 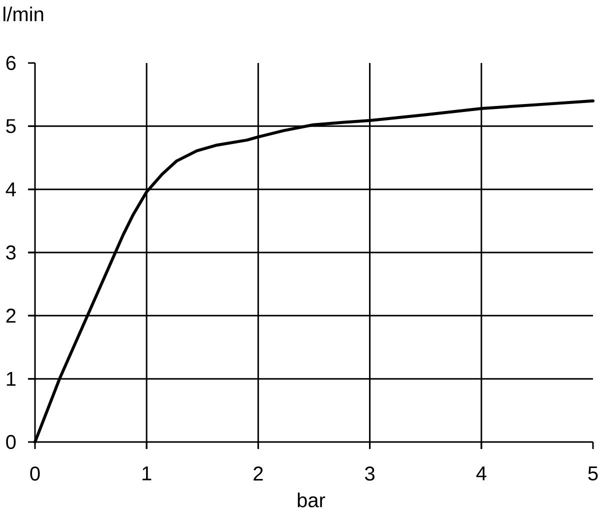 I want to click on x-tick-label: 0, so click(x=35, y=473).